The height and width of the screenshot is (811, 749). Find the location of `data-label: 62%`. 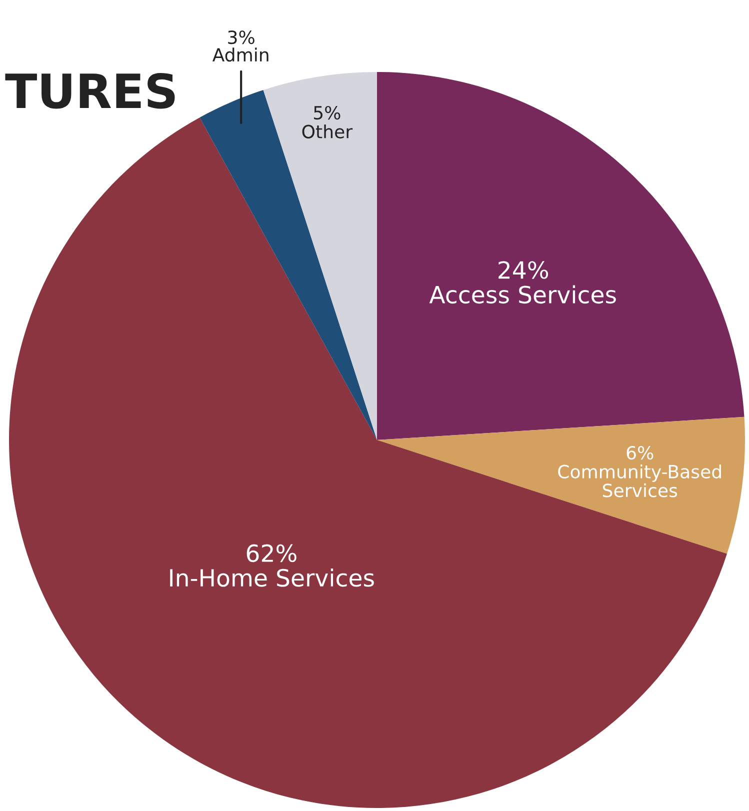

data-label: 62% is located at coordinates (271, 553).